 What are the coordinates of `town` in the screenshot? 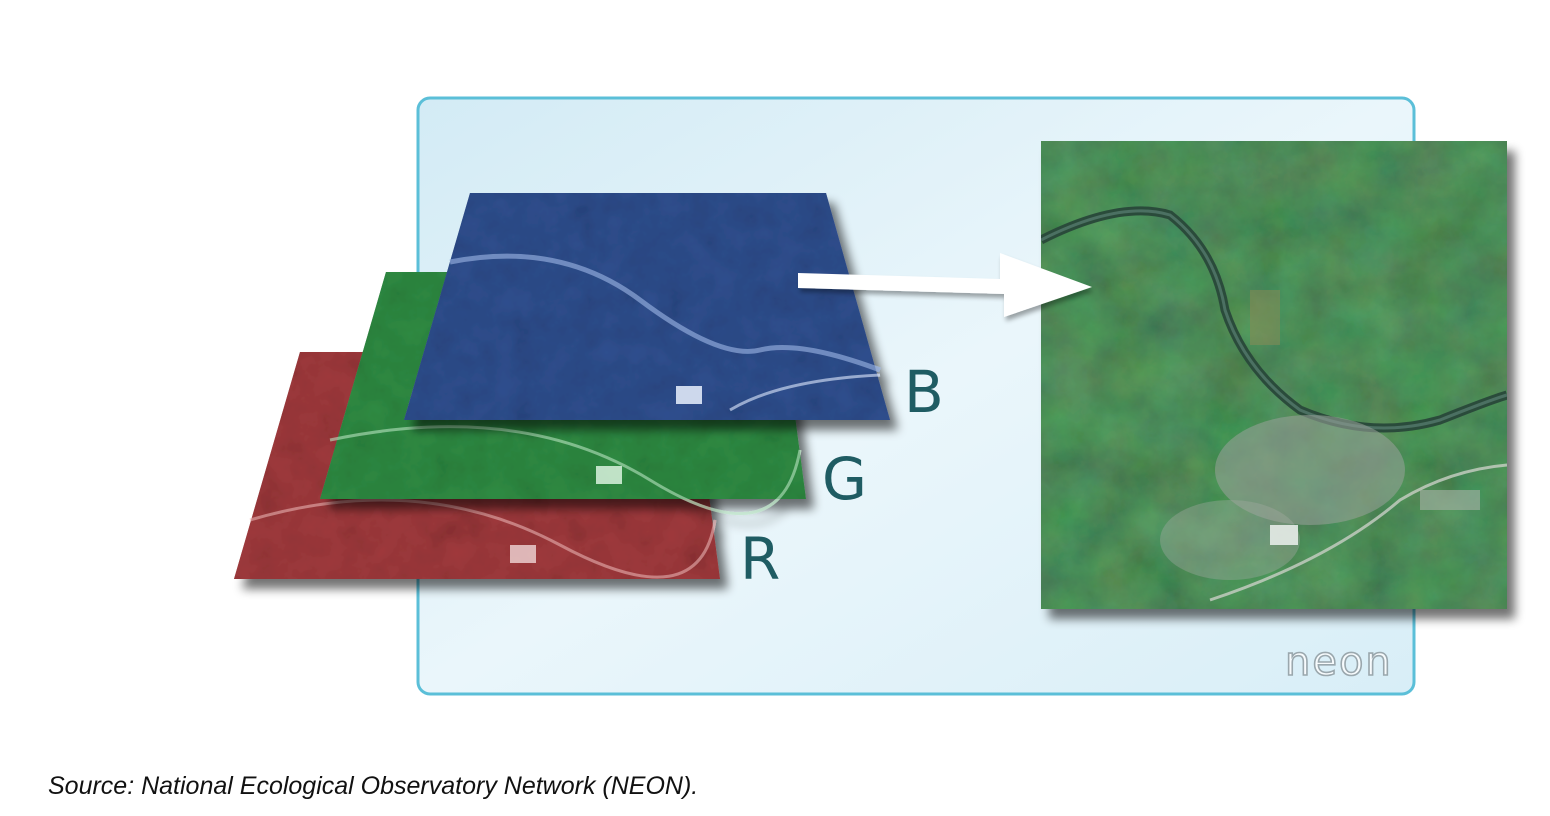 It's located at (1310, 470).